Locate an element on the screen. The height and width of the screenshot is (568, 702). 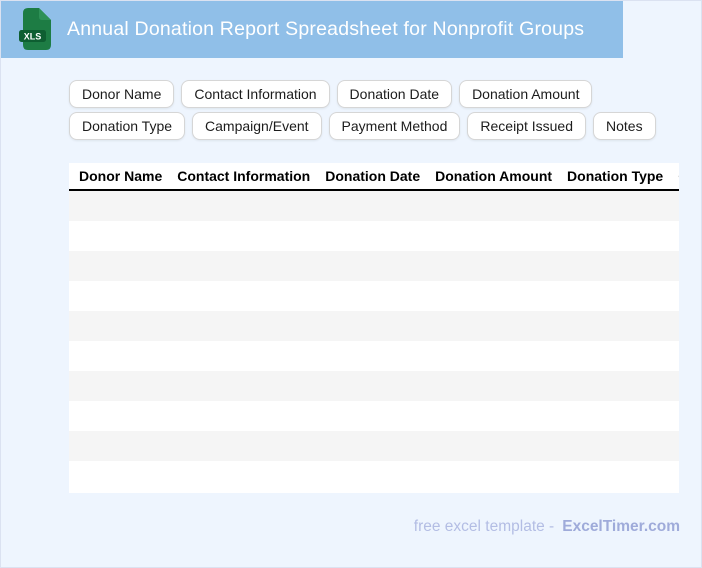
tag-donor-name: Donor Name is located at coordinates (122, 94).